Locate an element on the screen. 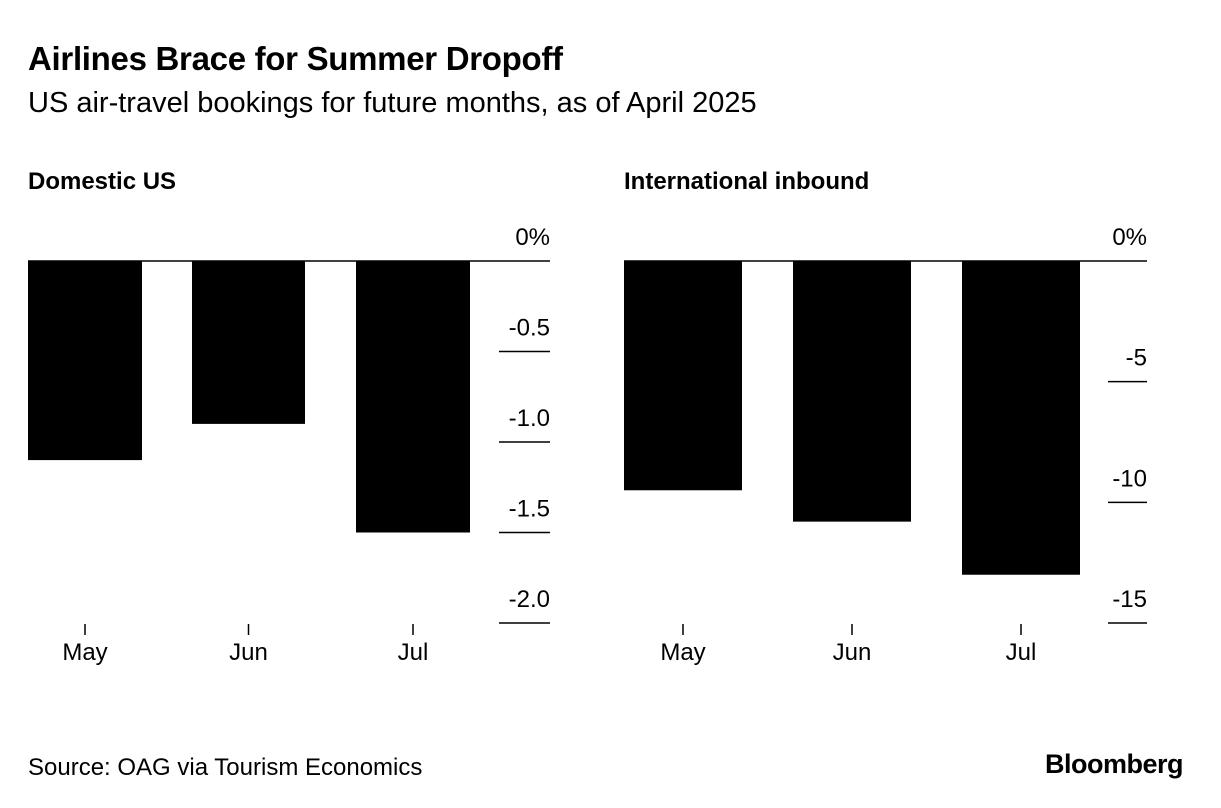  panel-title-international: International inbound is located at coordinates (747, 181).